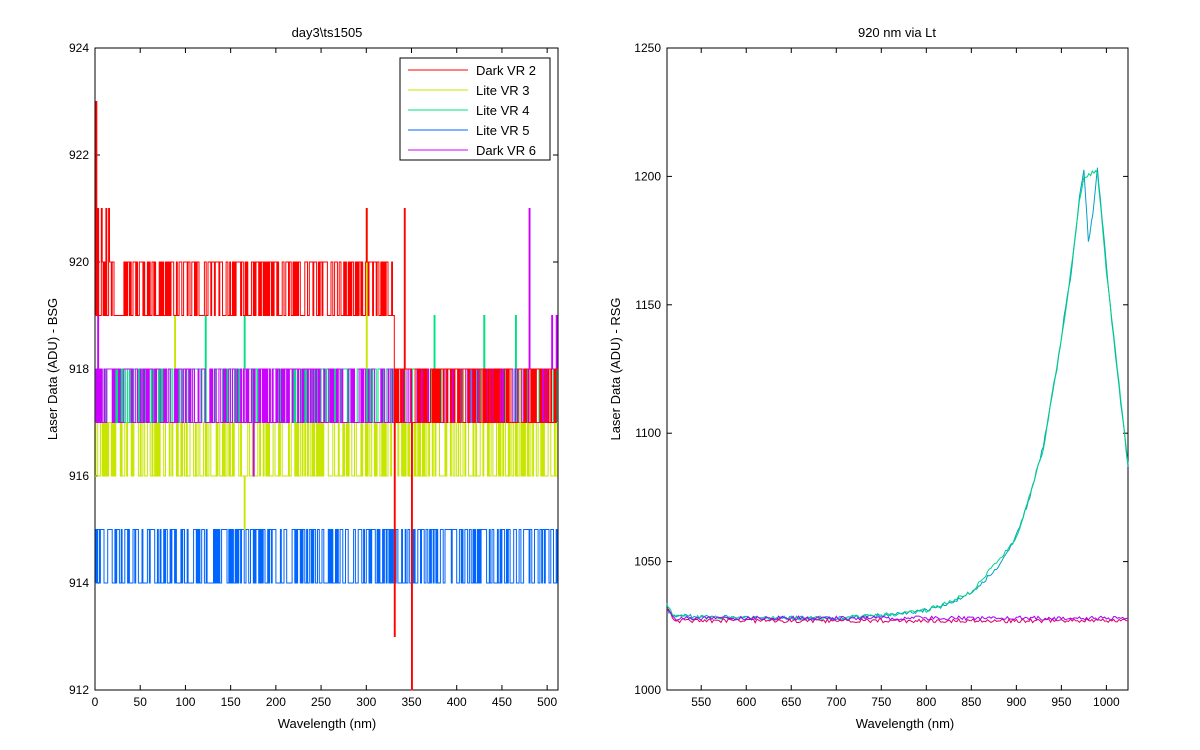  What do you see at coordinates (502, 90) in the screenshot?
I see `legend-entry: Lite VR 3` at bounding box center [502, 90].